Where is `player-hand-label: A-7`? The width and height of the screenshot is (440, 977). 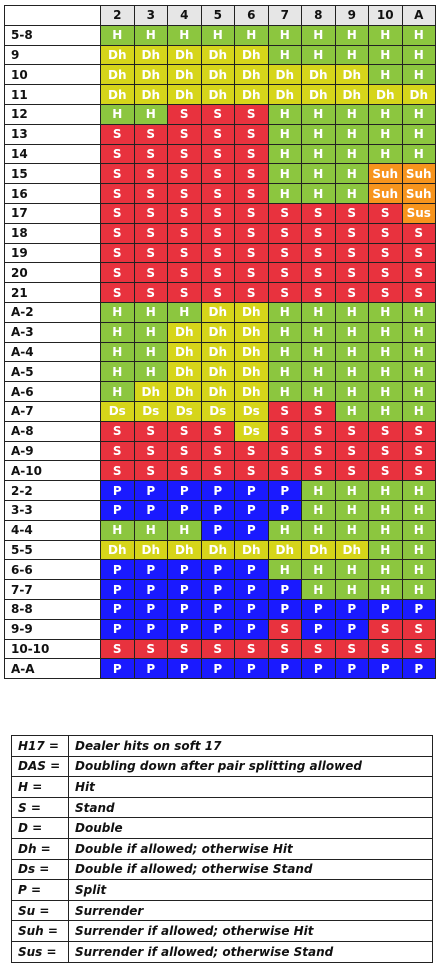
player-hand-label: A-7 is located at coordinates (52, 411).